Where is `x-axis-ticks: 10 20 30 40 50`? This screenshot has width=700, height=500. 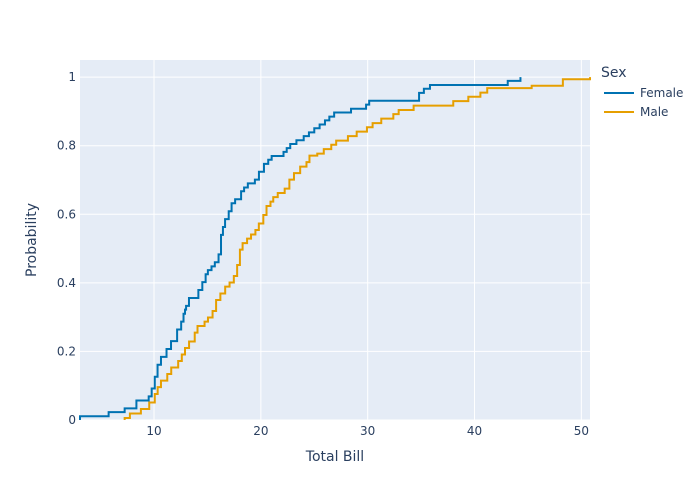 x-axis-ticks: 10 20 30 40 50 is located at coordinates (367, 431).